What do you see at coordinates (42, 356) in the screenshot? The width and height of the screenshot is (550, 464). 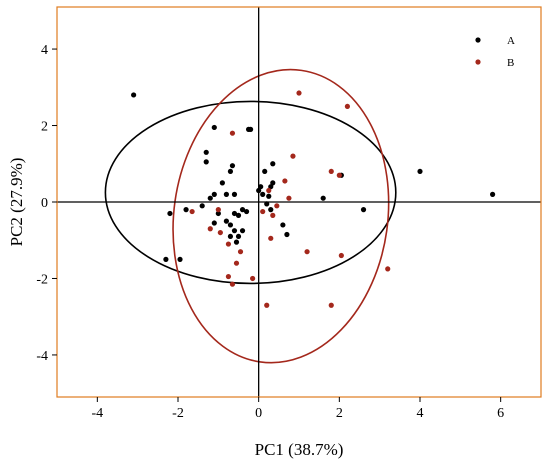 I see `y-tick-label: -4` at bounding box center [42, 356].